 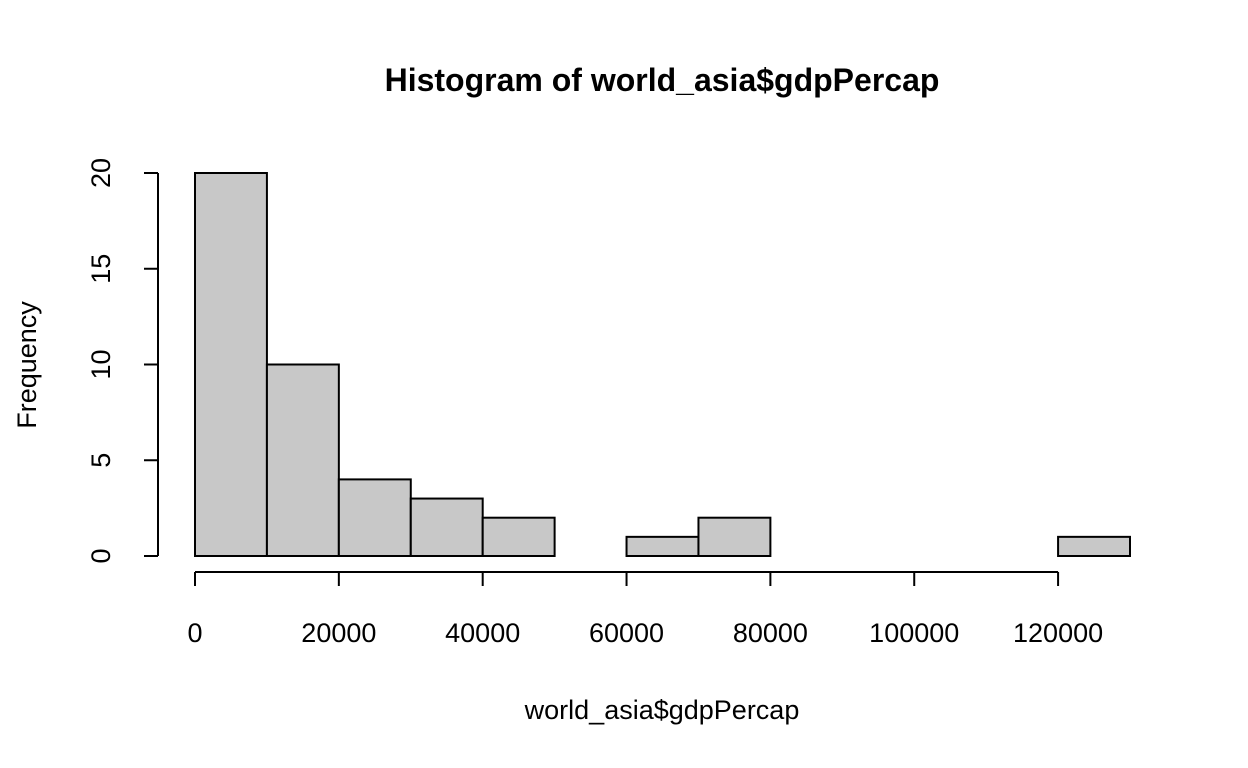 I want to click on y-tick-label: 15, so click(x=101, y=269).